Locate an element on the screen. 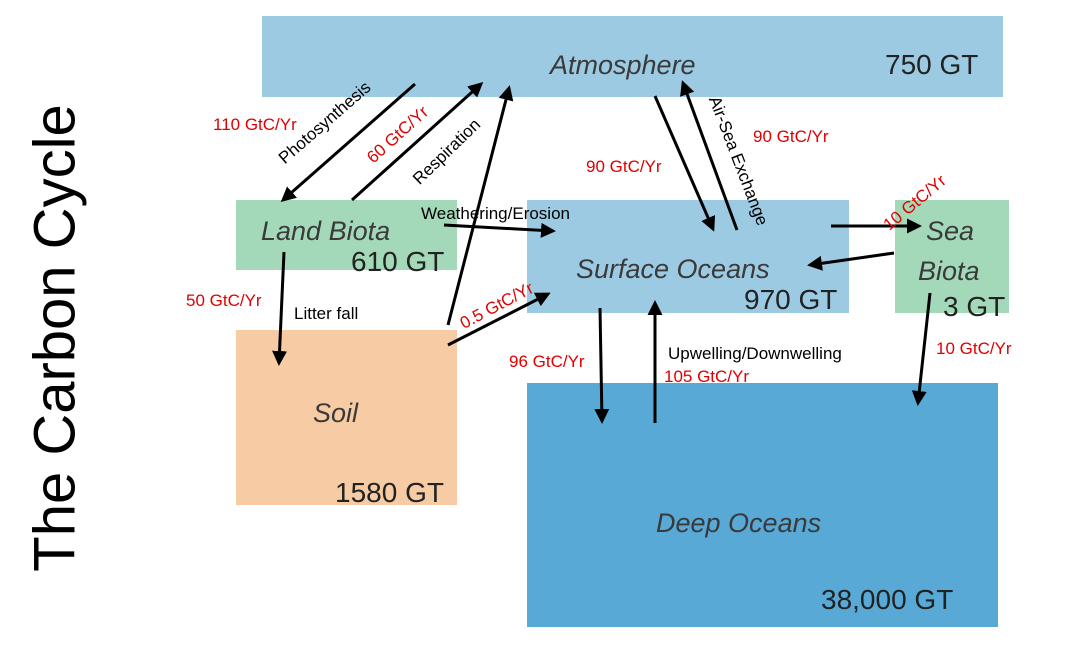 This screenshot has width=1065, height=666. surface-oceans-name: Surface Oceans is located at coordinates (673, 269).